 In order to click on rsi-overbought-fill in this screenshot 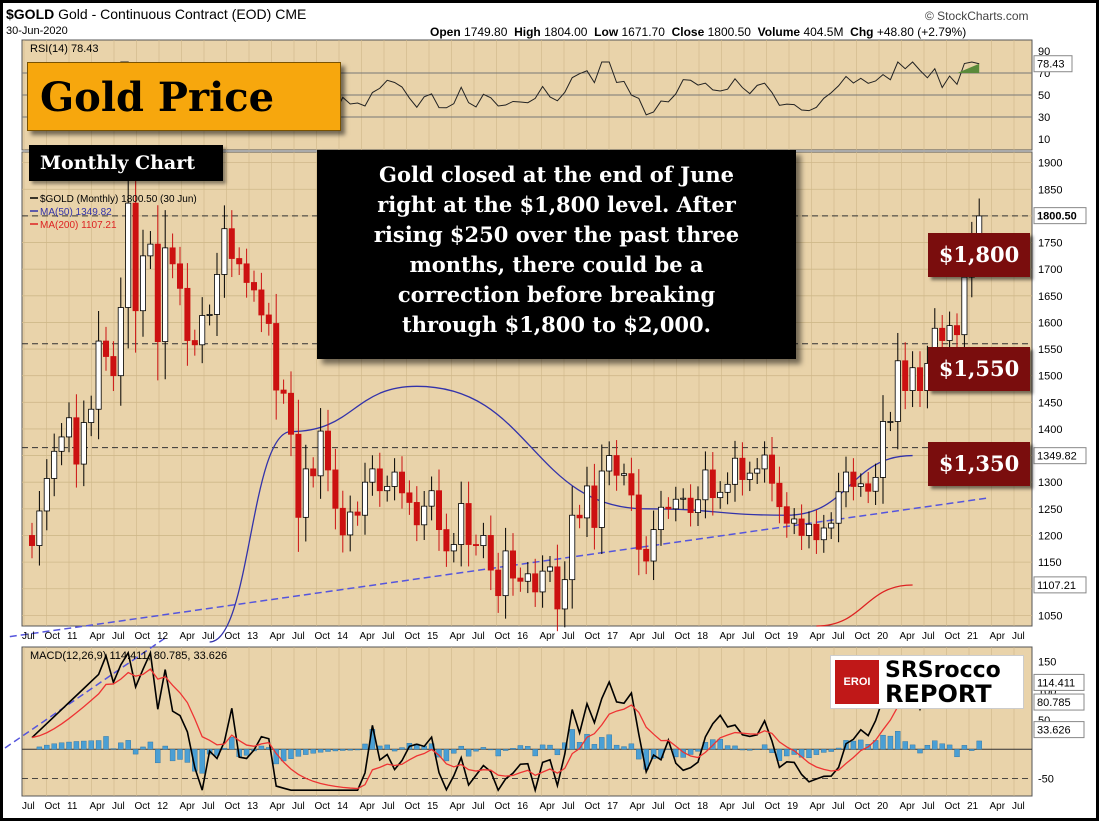, I will do `click(968, 68)`.